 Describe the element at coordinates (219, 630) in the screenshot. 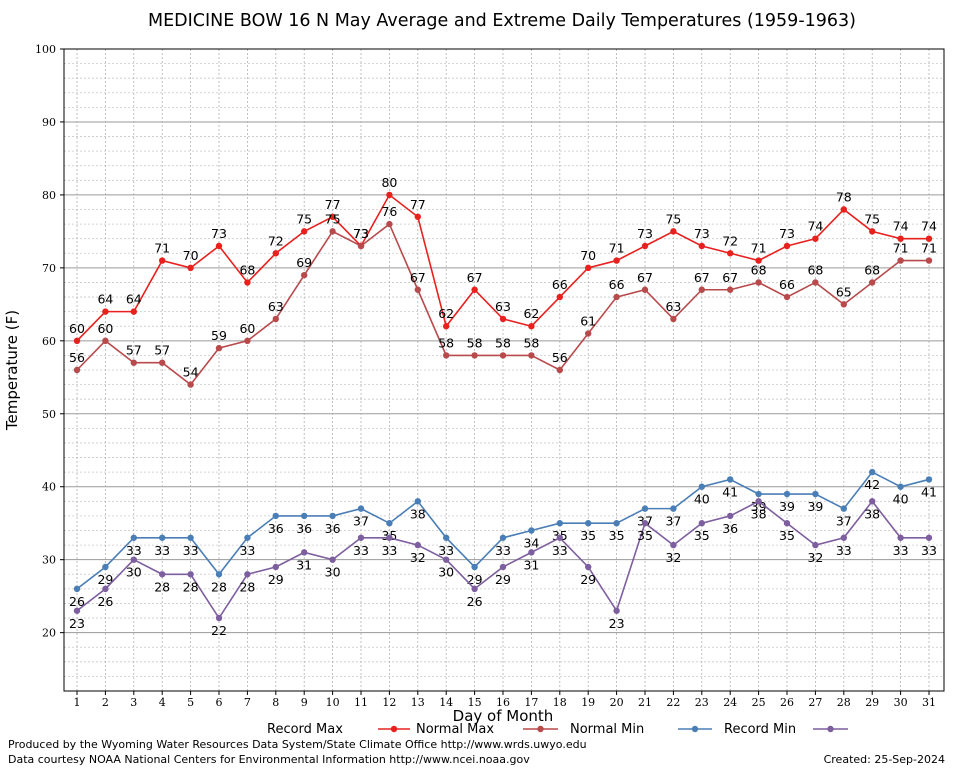

I see `data-label-record-min: 22` at that location.